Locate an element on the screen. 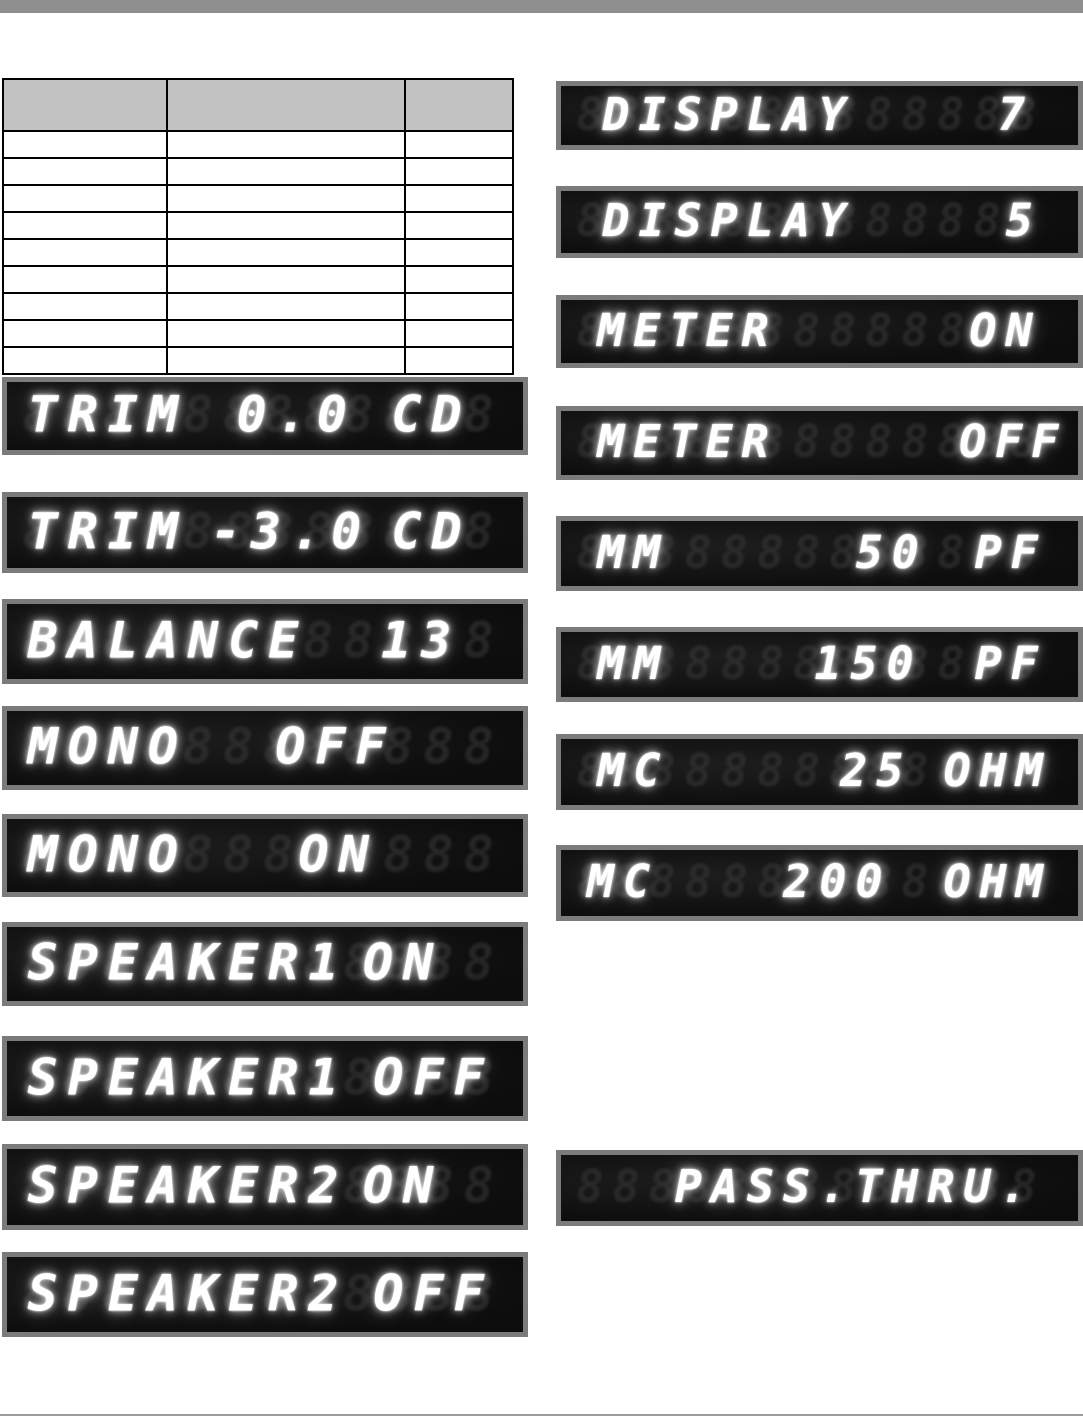  display-text-mm-150pf-part0: MM is located at coordinates (633, 663).